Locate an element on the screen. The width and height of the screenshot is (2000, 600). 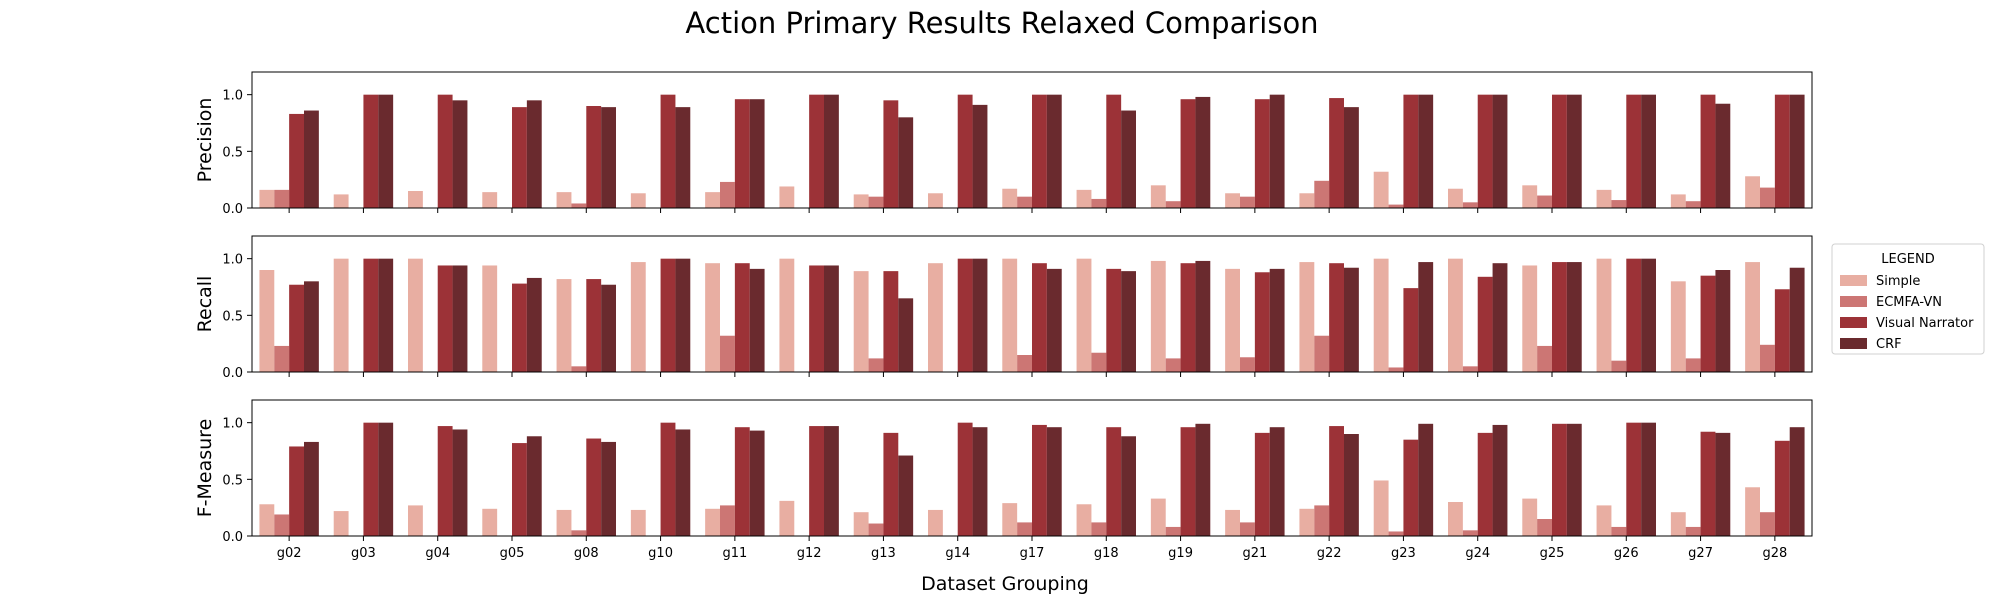
bar-simple-g14 is located at coordinates (935, 317).